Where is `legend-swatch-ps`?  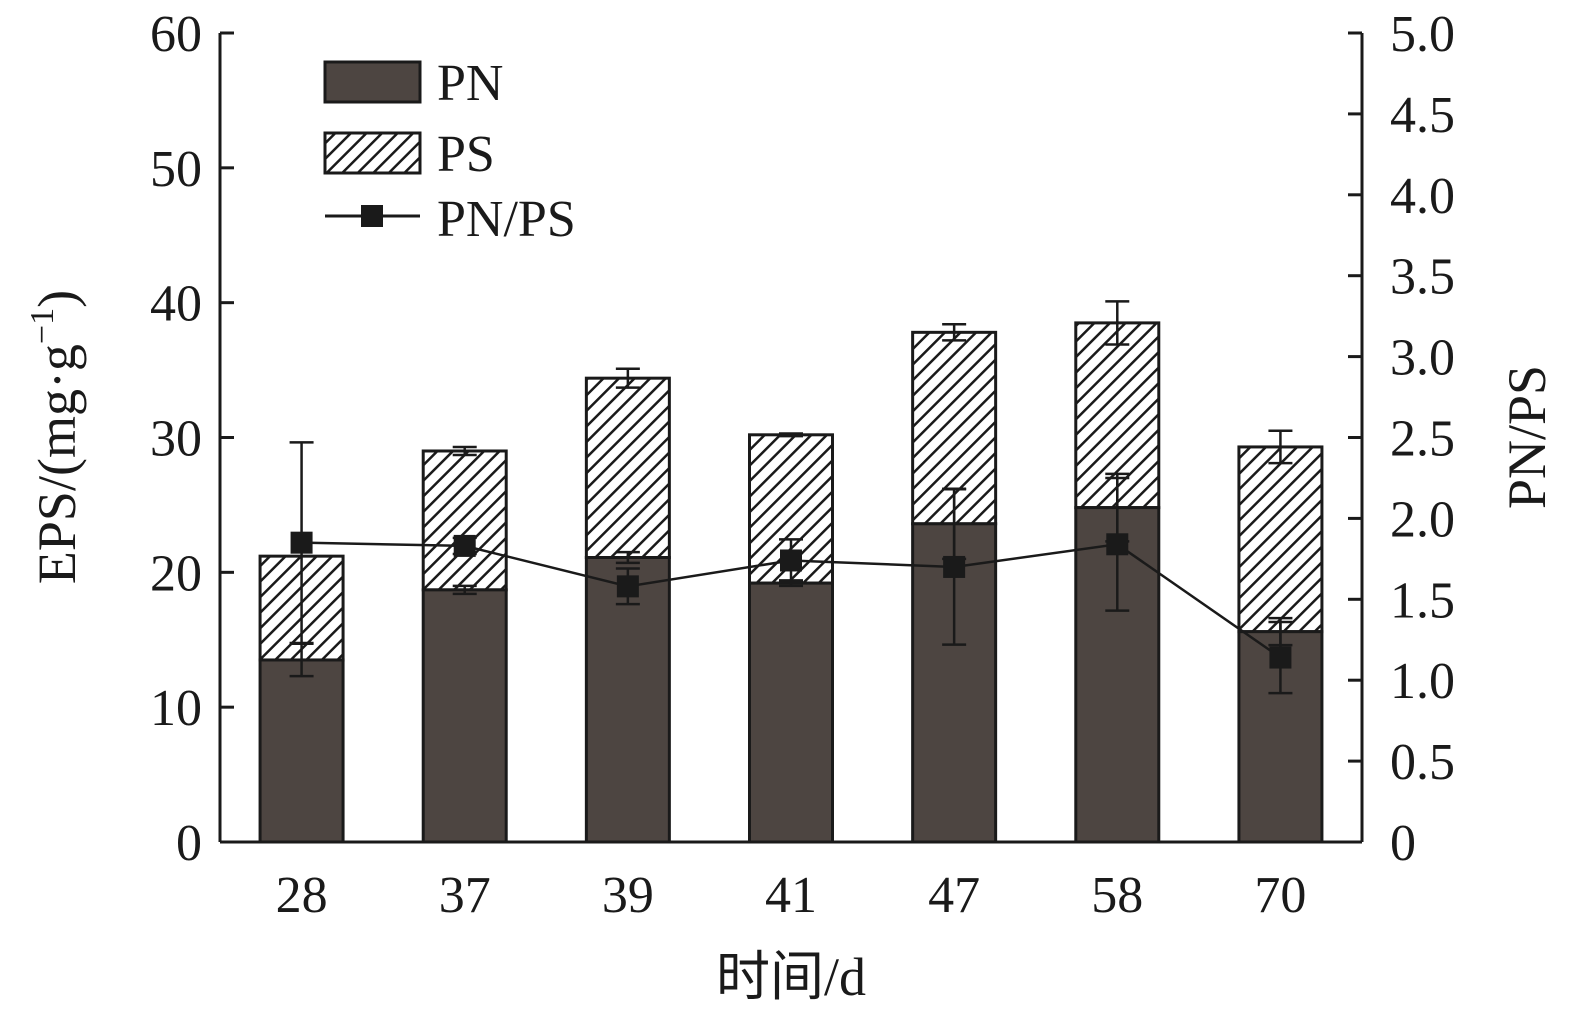 legend-swatch-ps is located at coordinates (372, 153).